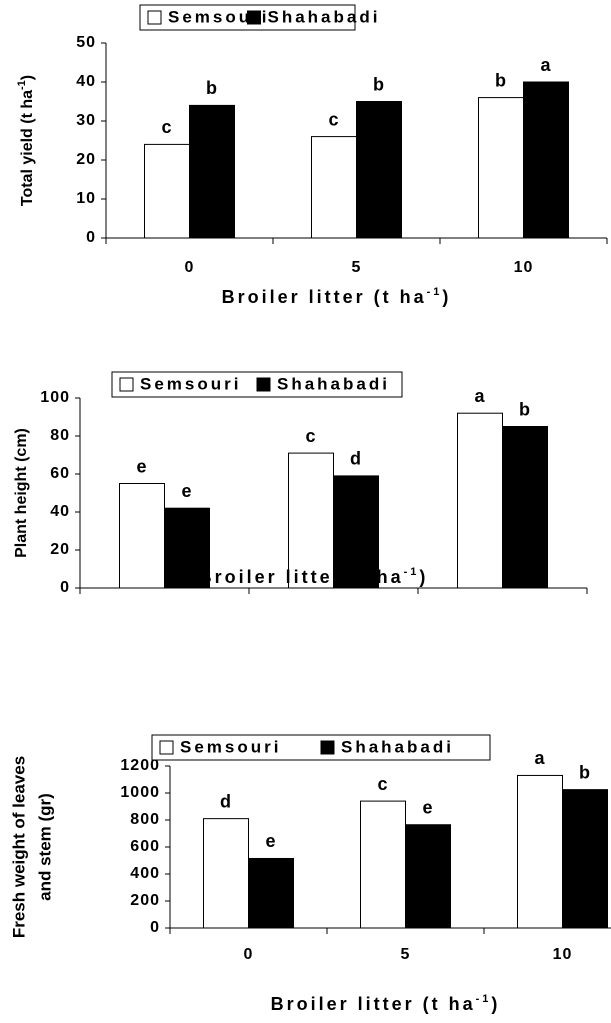 The height and width of the screenshot is (1023, 611). I want to click on y-axis-label: Total yield (t ha-1), so click(26, 140).